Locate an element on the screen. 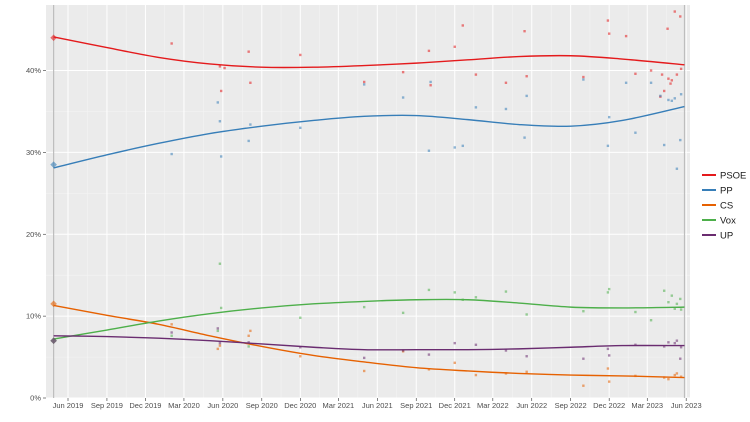 This screenshot has height=422, width=750. legend: PSOE PP CS Vox UP is located at coordinates (724, 206).